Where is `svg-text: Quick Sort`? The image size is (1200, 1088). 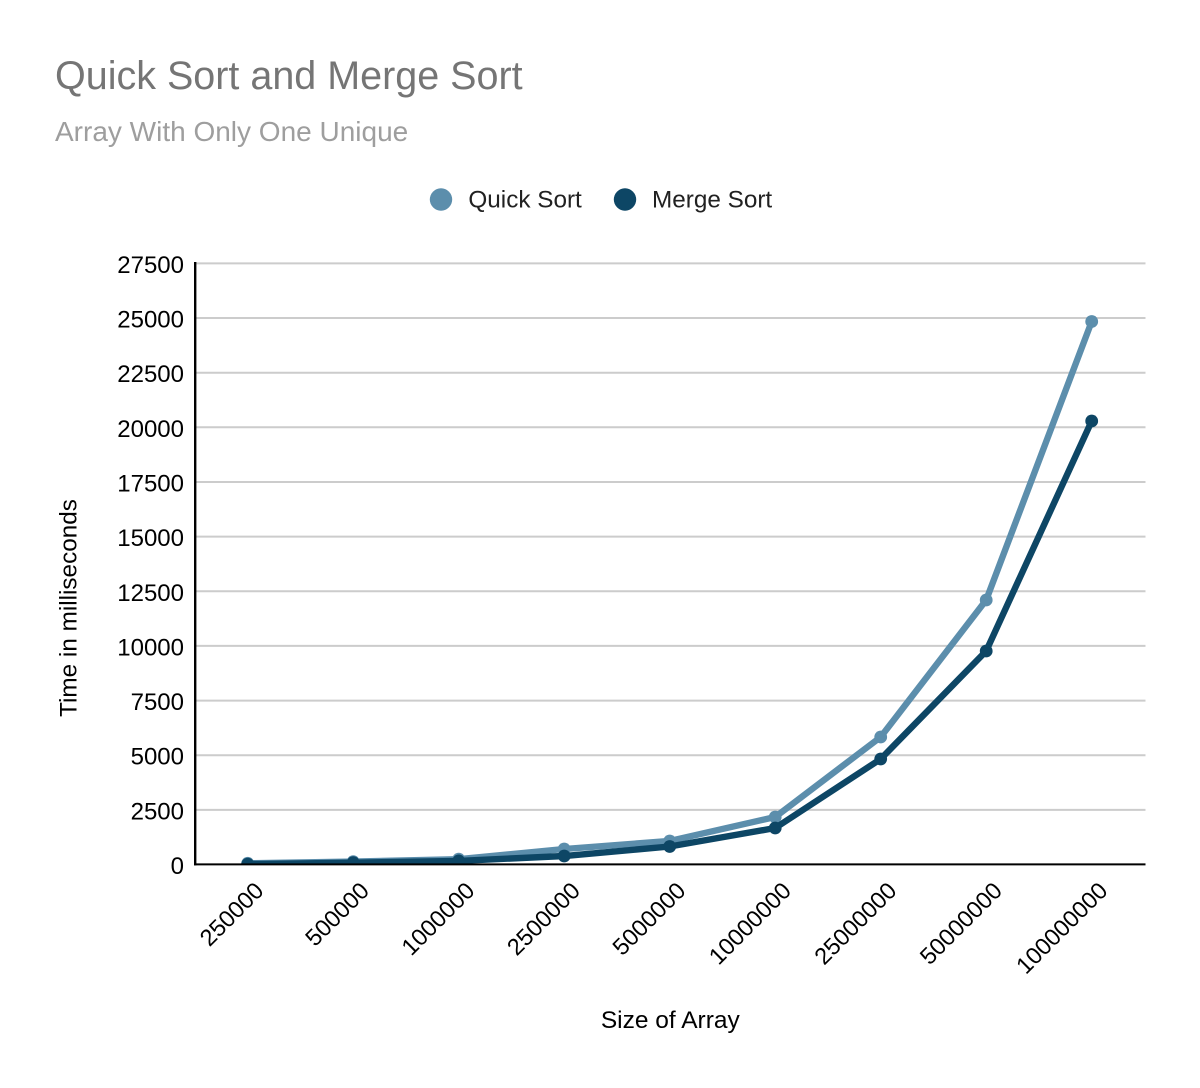
svg-text: Quick Sort is located at coordinates (525, 200).